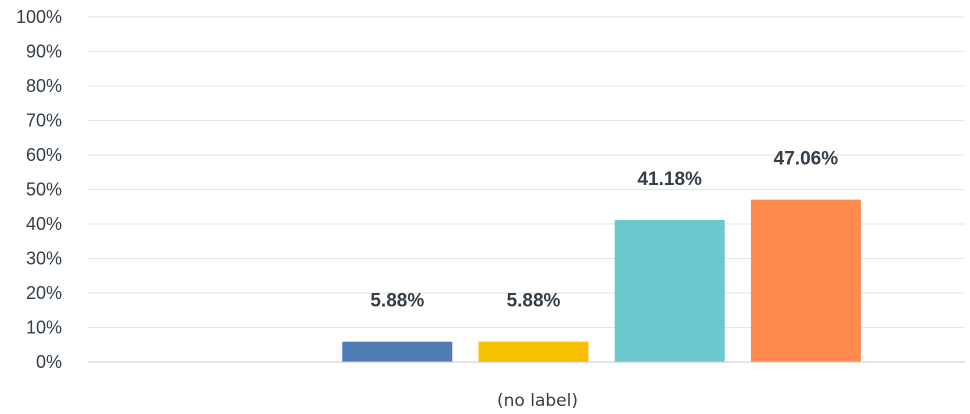 The width and height of the screenshot is (970, 414). I want to click on y-tick-label: 40%, so click(44, 224).